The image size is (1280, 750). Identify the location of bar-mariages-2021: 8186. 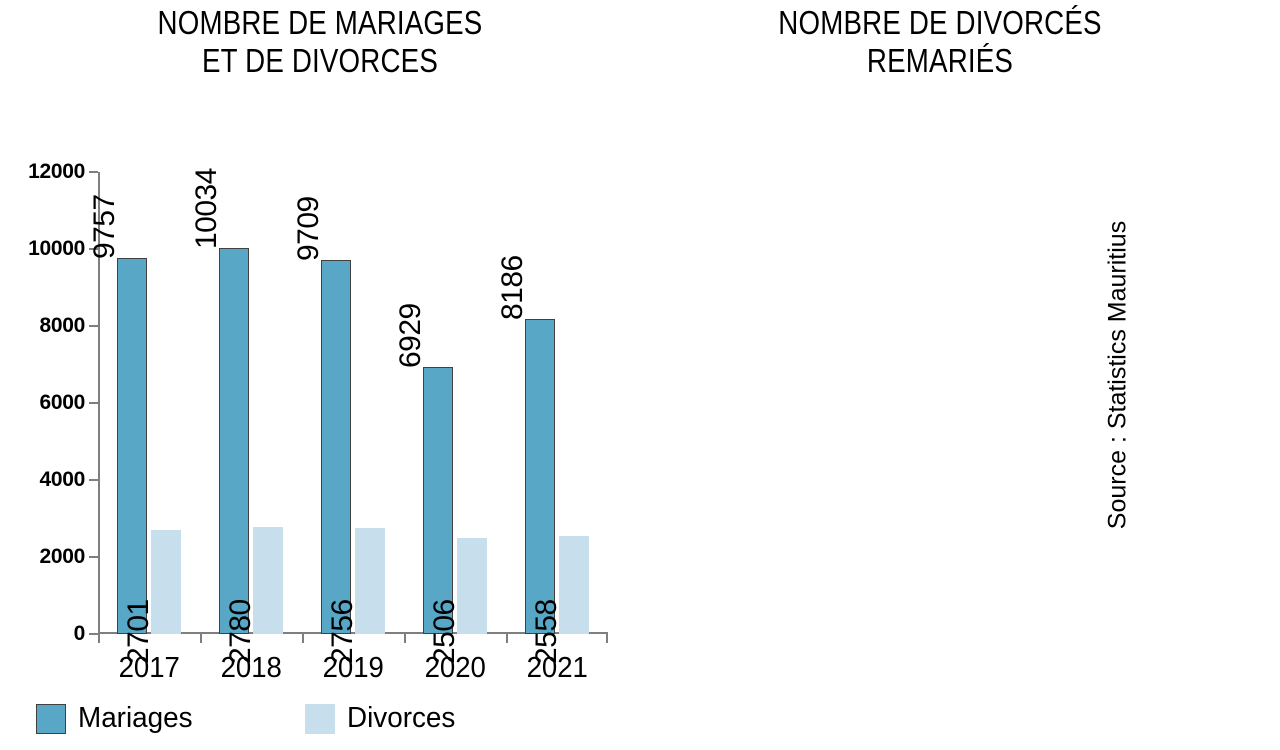
(525, 444).